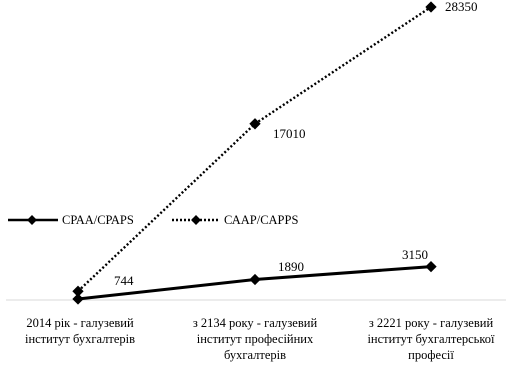 The height and width of the screenshot is (366, 512). I want to click on legend-label-caap-capps: САAP/CAPPS, so click(261, 220).